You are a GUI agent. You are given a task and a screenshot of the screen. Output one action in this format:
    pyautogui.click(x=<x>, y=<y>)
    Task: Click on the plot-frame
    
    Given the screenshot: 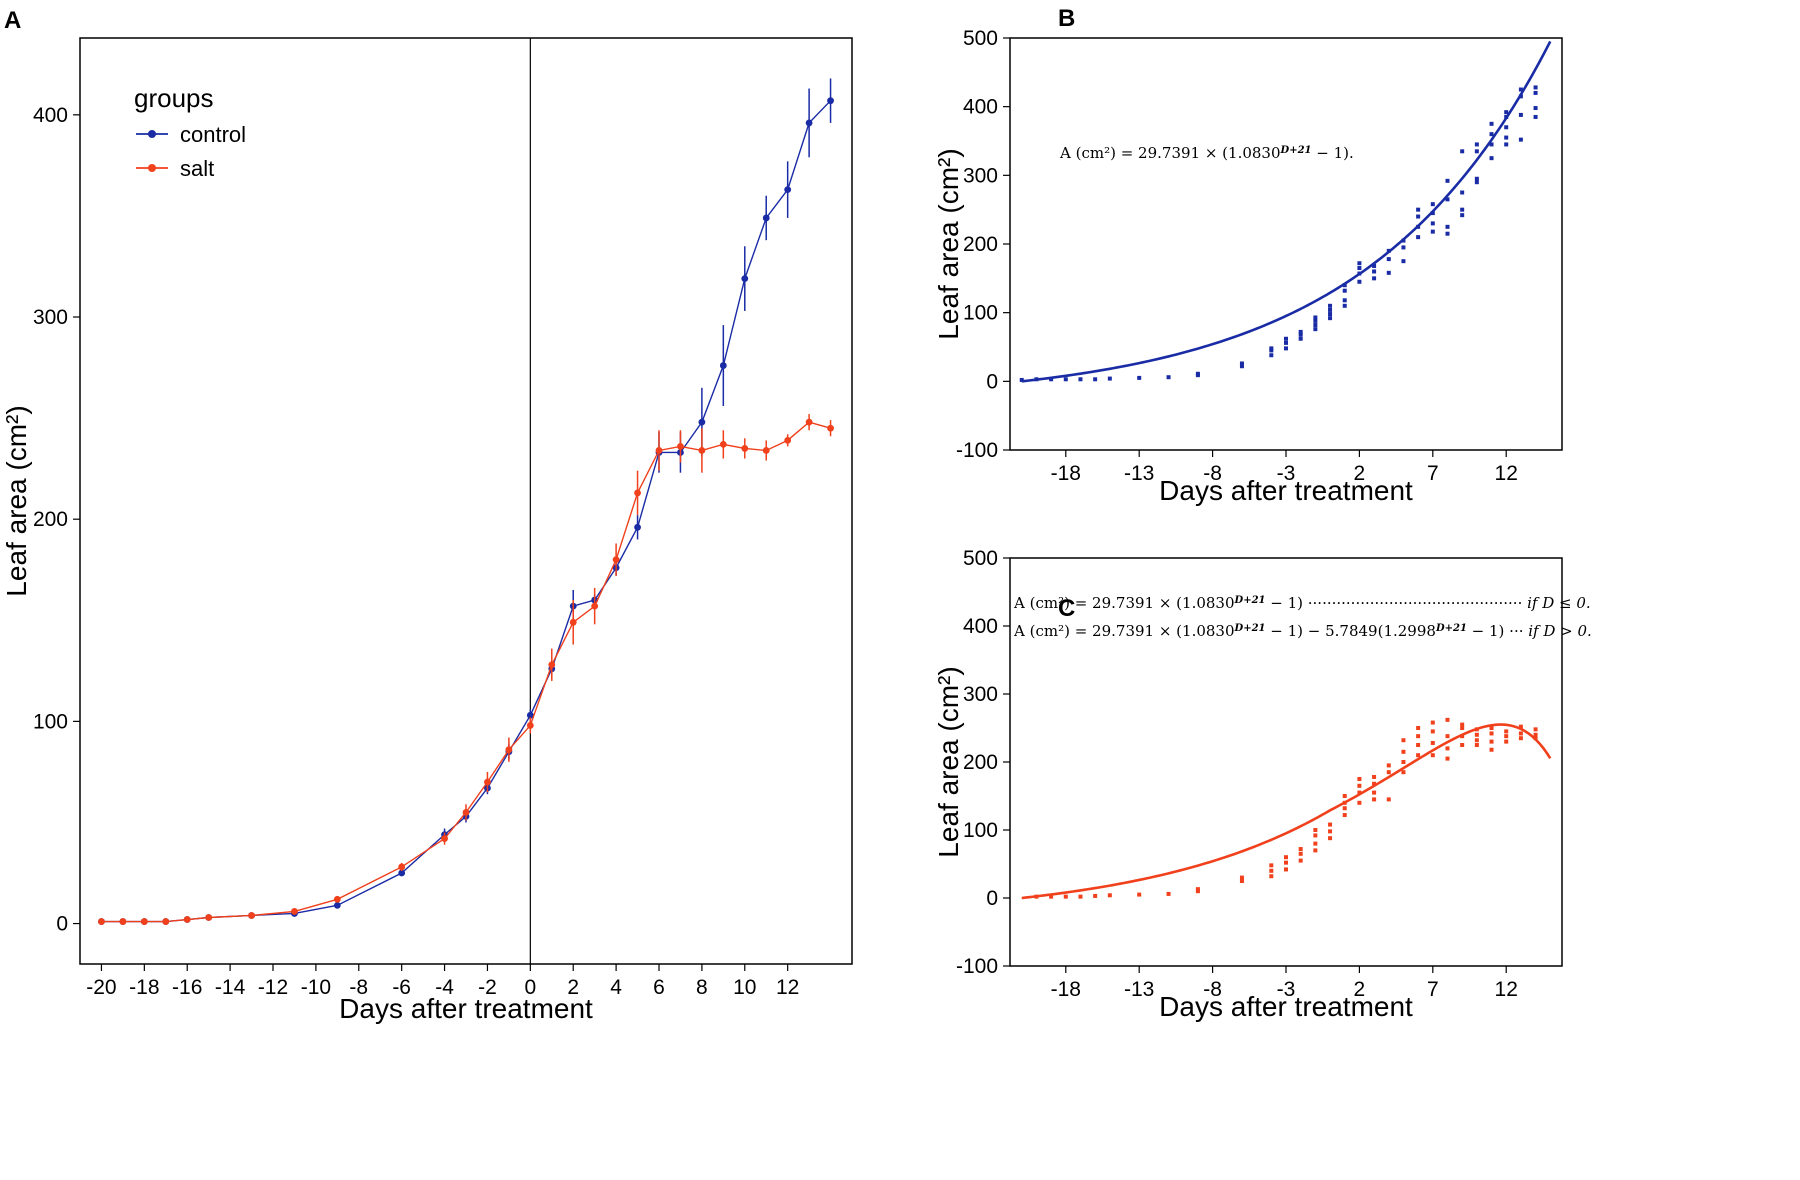 What is the action you would take?
    pyautogui.click(x=1286, y=244)
    